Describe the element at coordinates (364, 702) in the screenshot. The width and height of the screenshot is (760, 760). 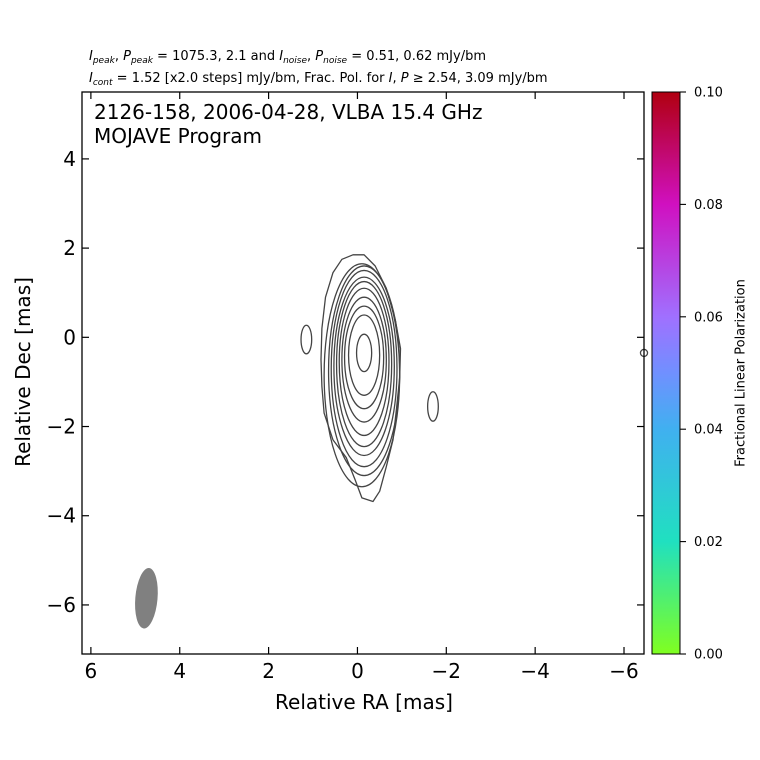
I see `x-axis-label: Relative RA [mas]` at that location.